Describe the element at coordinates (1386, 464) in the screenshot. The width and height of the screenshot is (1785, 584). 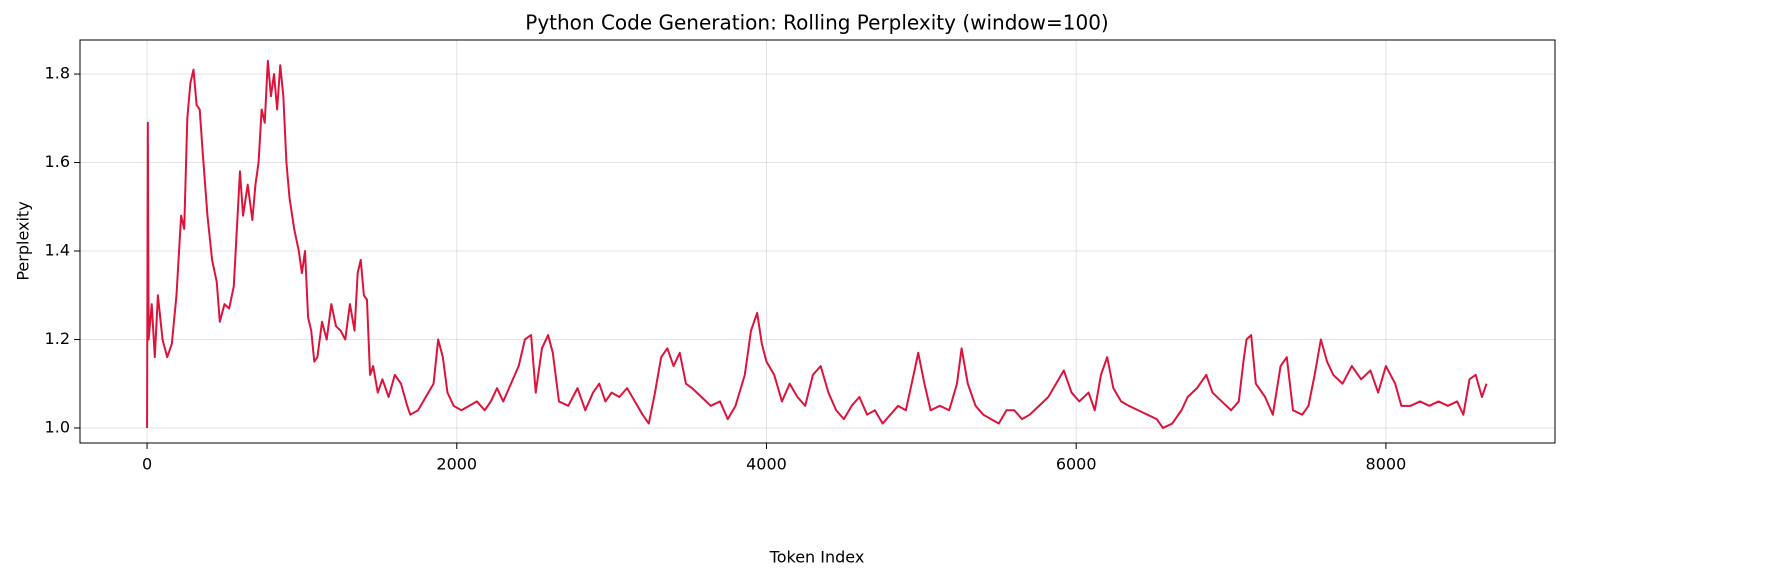
I see `x-tick-label: 8000` at that location.